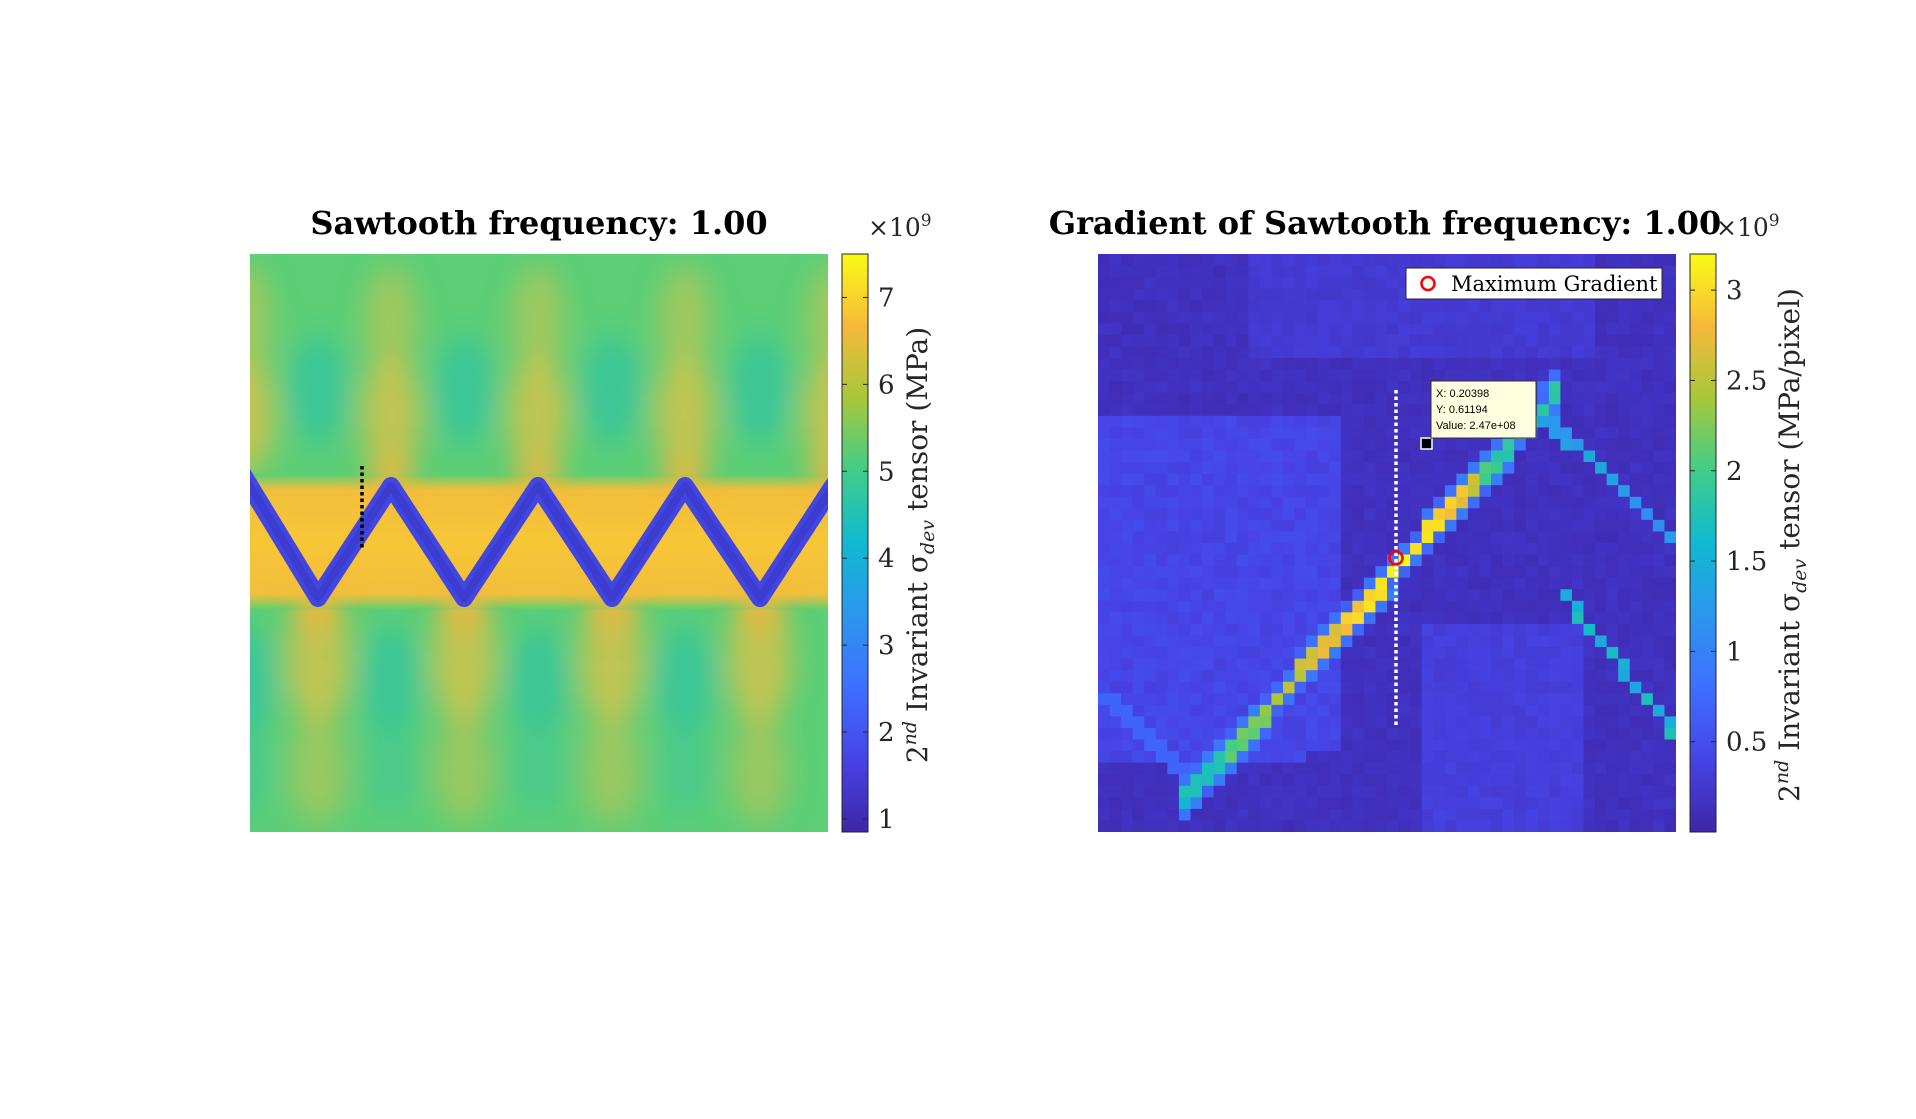 The height and width of the screenshot is (1119, 1916). I want to click on maximum-gradient-marker, so click(1396, 558).